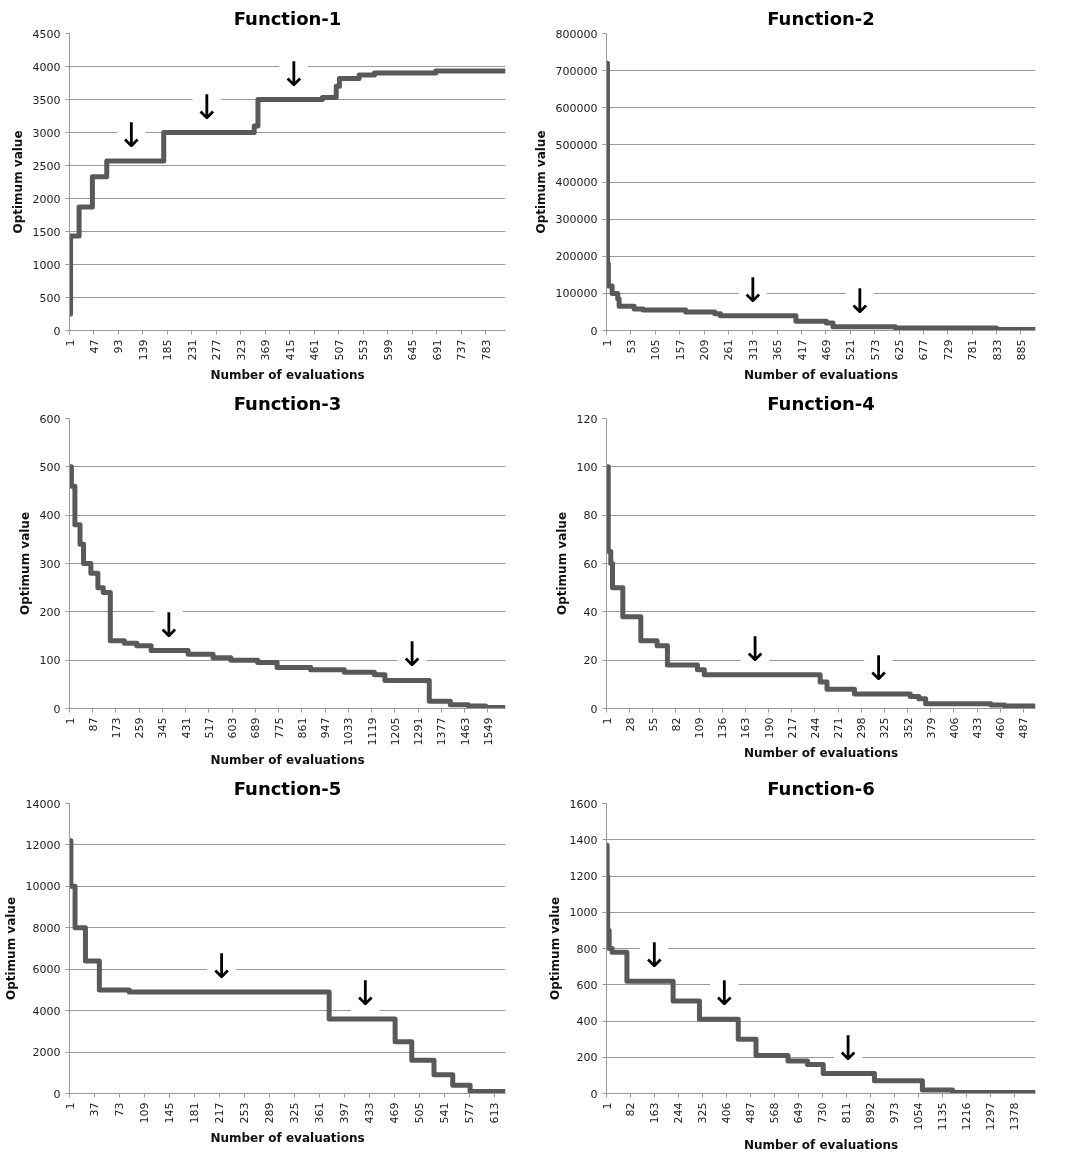 The height and width of the screenshot is (1156, 1070). What do you see at coordinates (815, 728) in the screenshot?
I see `x-tick-label: 244` at bounding box center [815, 728].